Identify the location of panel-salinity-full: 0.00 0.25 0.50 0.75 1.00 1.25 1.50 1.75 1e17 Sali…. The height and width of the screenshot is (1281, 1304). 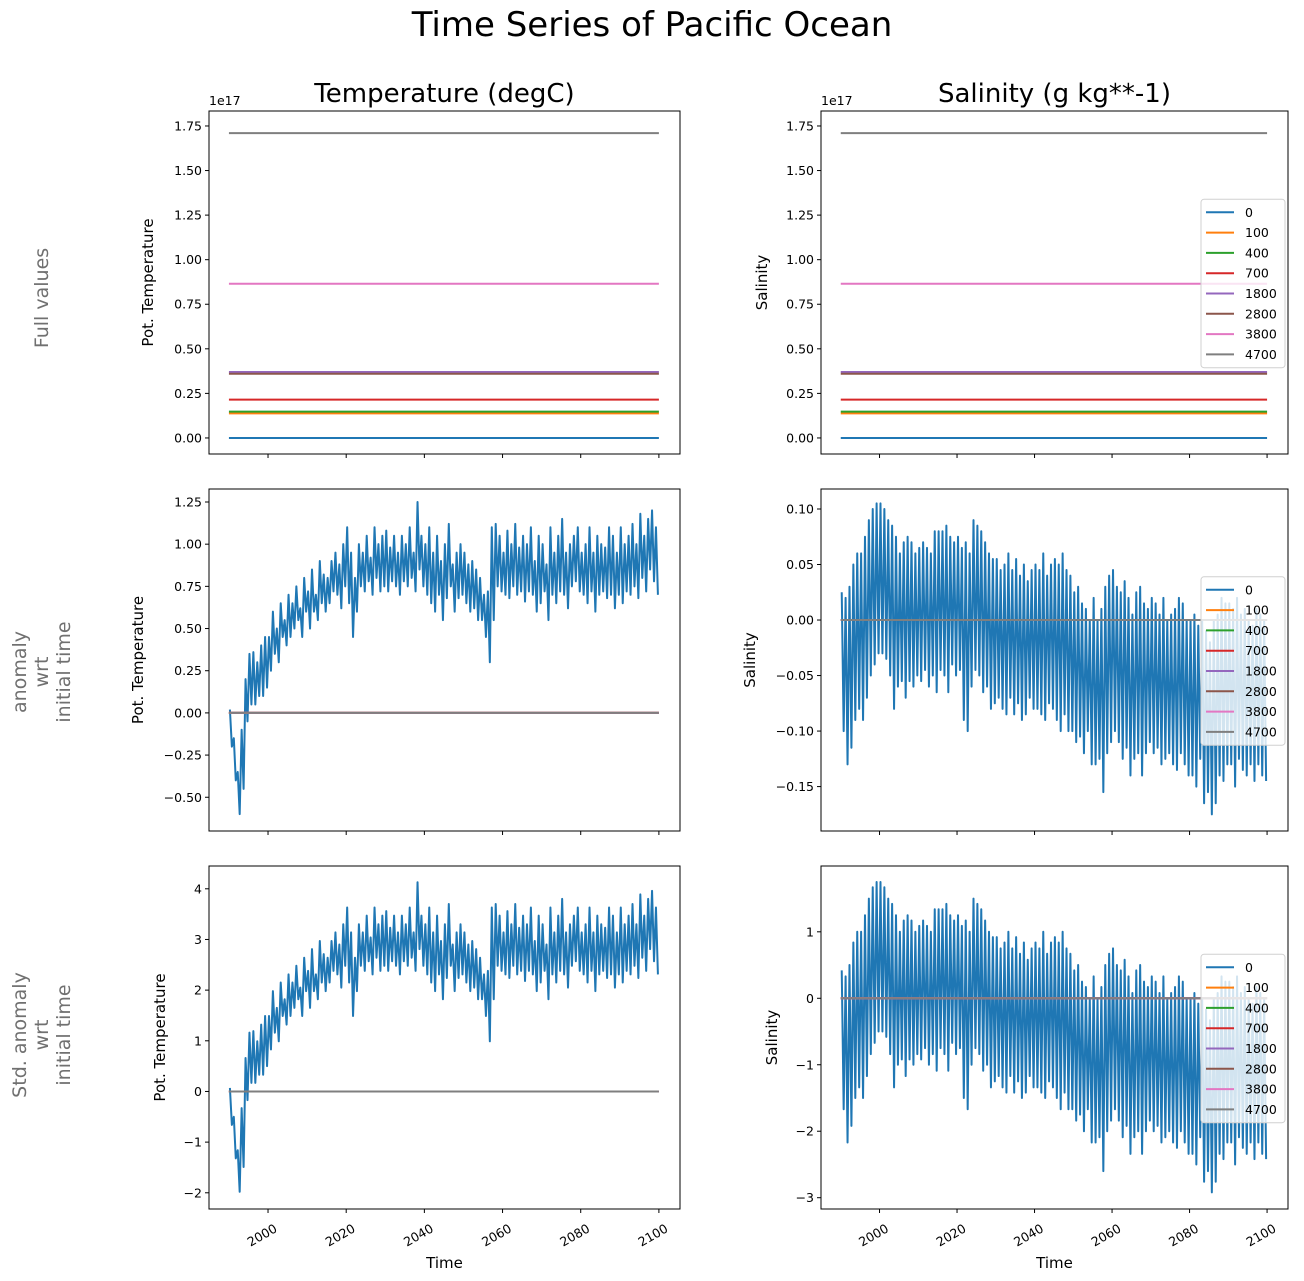
(1021, 268).